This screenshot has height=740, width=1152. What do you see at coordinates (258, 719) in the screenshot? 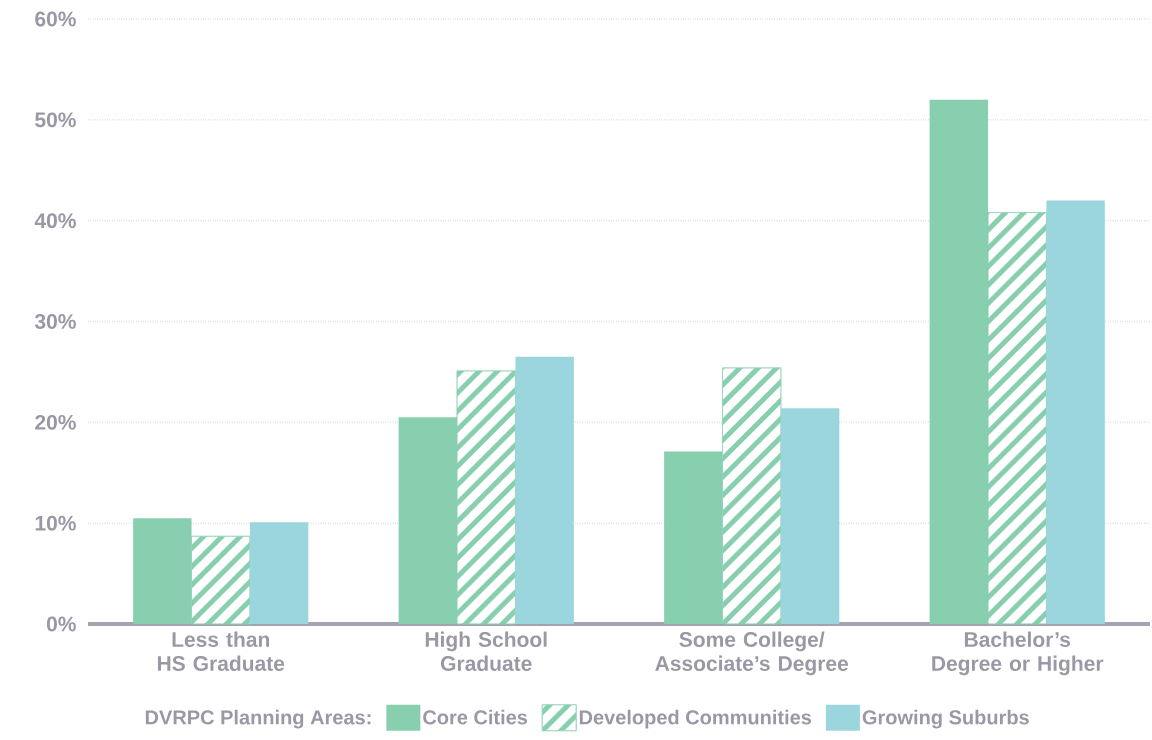
I see `legend-title: DVRPC Planning Areas:` at bounding box center [258, 719].